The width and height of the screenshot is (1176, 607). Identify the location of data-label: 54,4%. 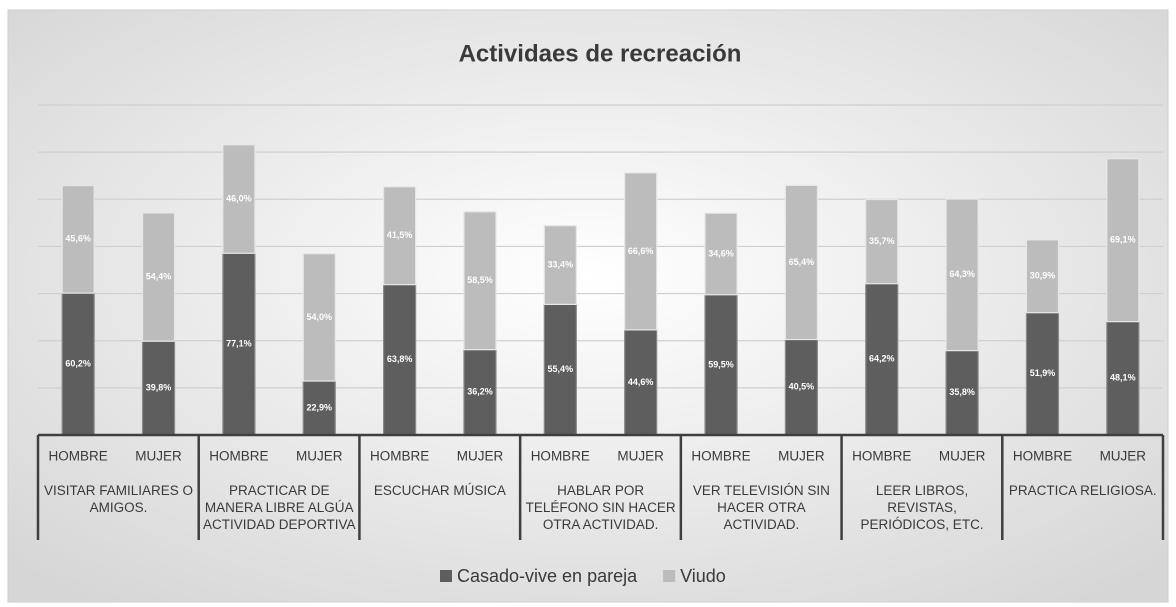
(159, 276).